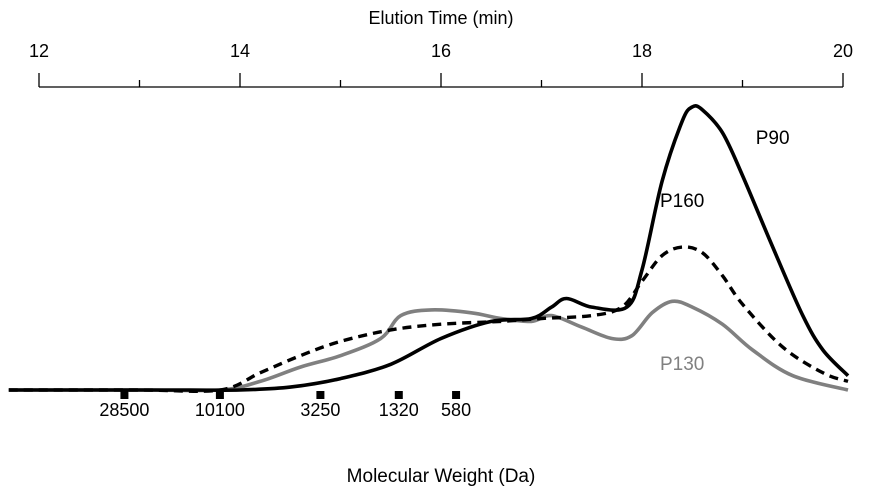 This screenshot has width=869, height=494. I want to click on molecular-weight-markers: 28500 10100 3250 1320 580, so click(285, 405).